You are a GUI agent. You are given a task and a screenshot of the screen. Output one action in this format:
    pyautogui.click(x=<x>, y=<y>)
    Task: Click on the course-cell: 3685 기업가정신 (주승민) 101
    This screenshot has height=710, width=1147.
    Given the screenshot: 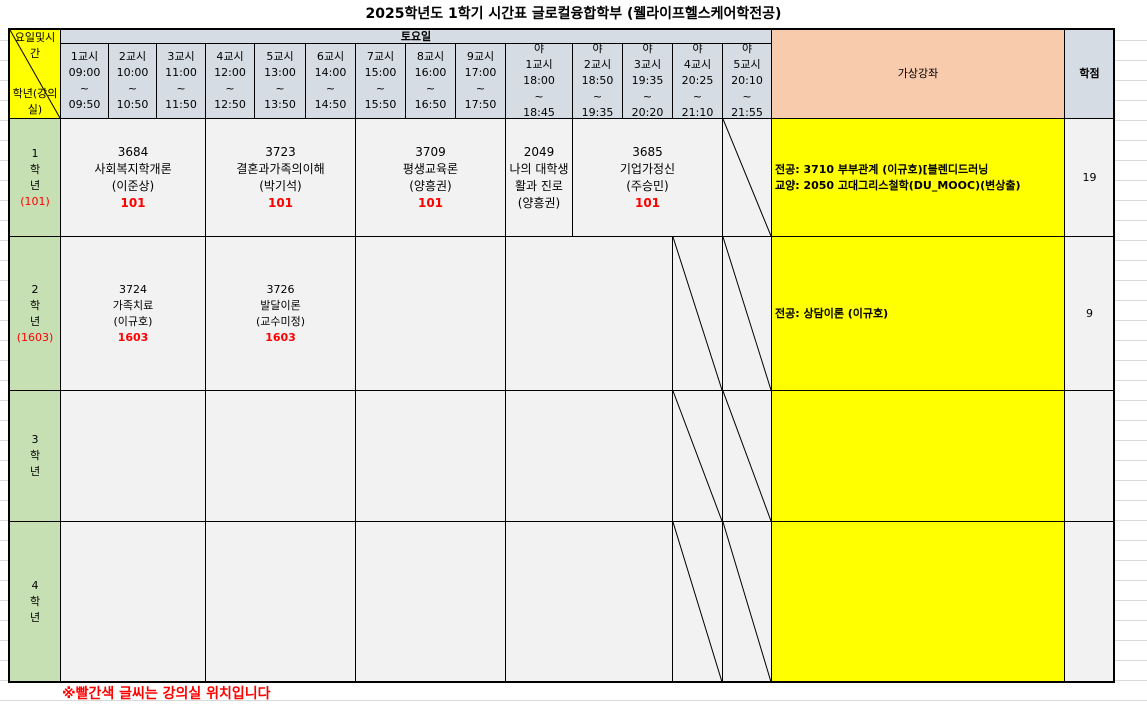 What is the action you would take?
    pyautogui.click(x=647, y=177)
    